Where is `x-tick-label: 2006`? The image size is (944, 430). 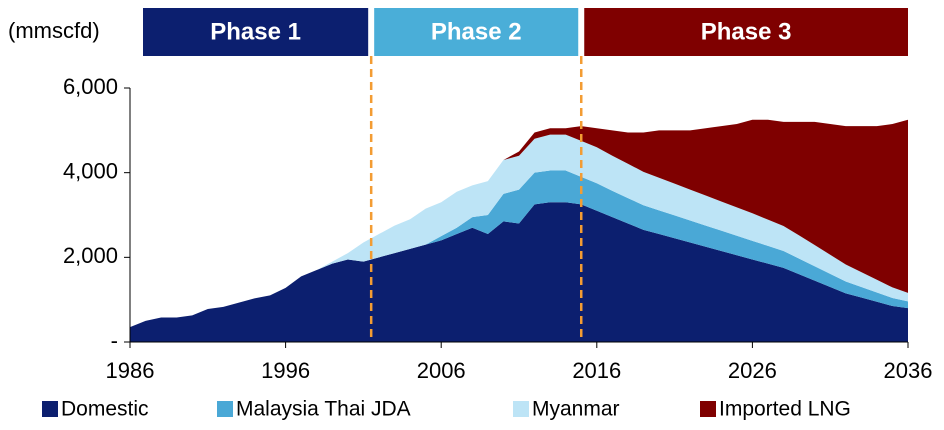 x-tick-label: 2006 is located at coordinates (441, 370).